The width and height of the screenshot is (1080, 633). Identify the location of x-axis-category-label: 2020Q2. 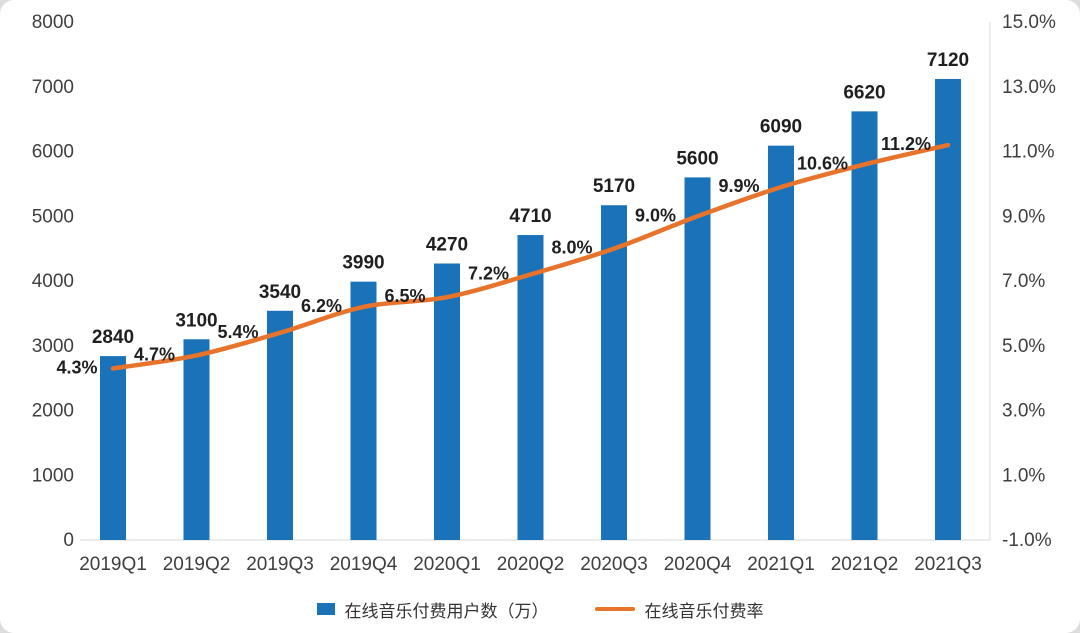
(531, 564).